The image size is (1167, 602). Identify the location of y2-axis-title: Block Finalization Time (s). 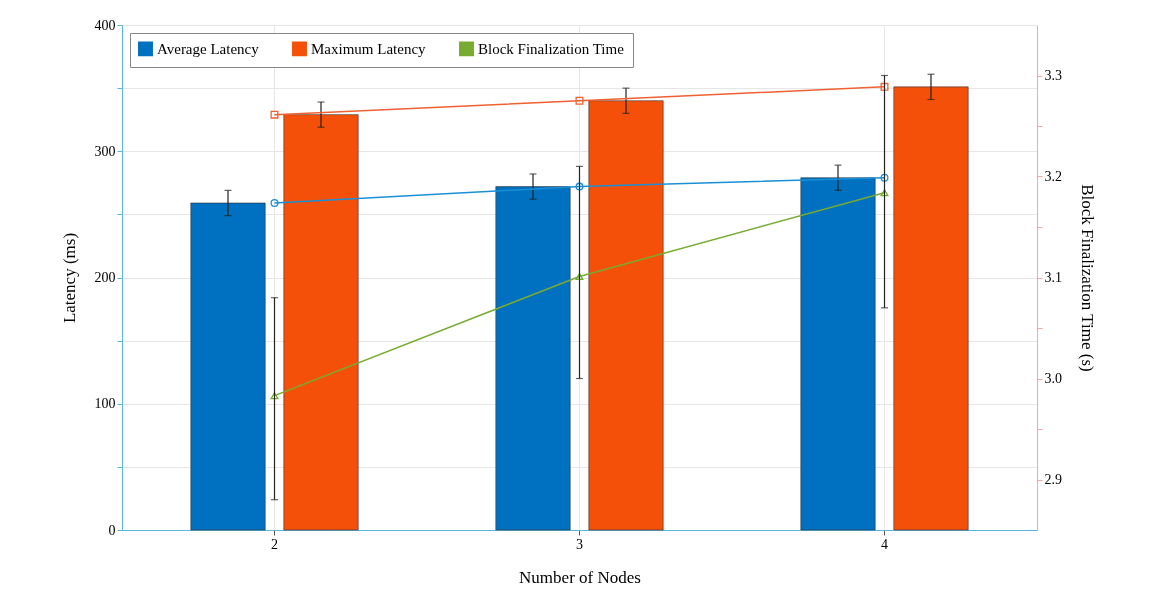
(1087, 278).